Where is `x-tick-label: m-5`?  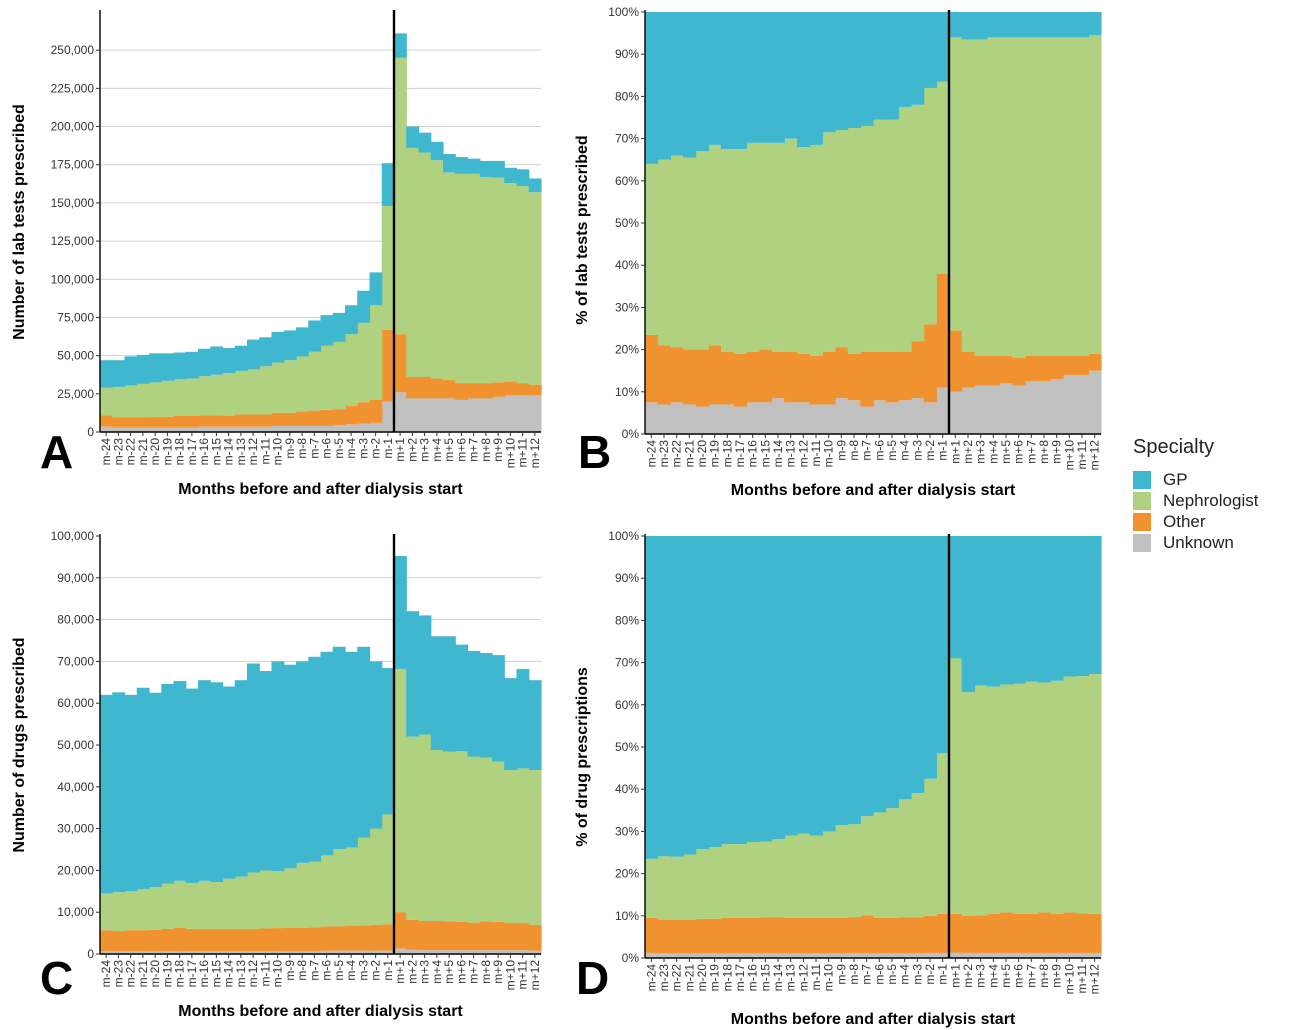
x-tick-label: m-5 is located at coordinates (339, 970).